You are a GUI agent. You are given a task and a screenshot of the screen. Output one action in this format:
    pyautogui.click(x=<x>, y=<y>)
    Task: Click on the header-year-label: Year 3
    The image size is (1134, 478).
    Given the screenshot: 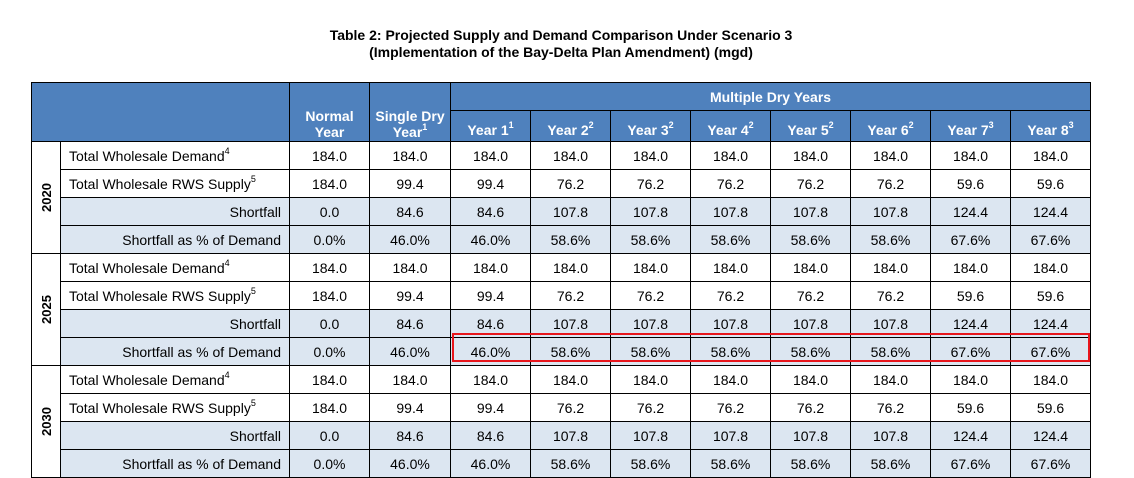 What is the action you would take?
    pyautogui.click(x=648, y=130)
    